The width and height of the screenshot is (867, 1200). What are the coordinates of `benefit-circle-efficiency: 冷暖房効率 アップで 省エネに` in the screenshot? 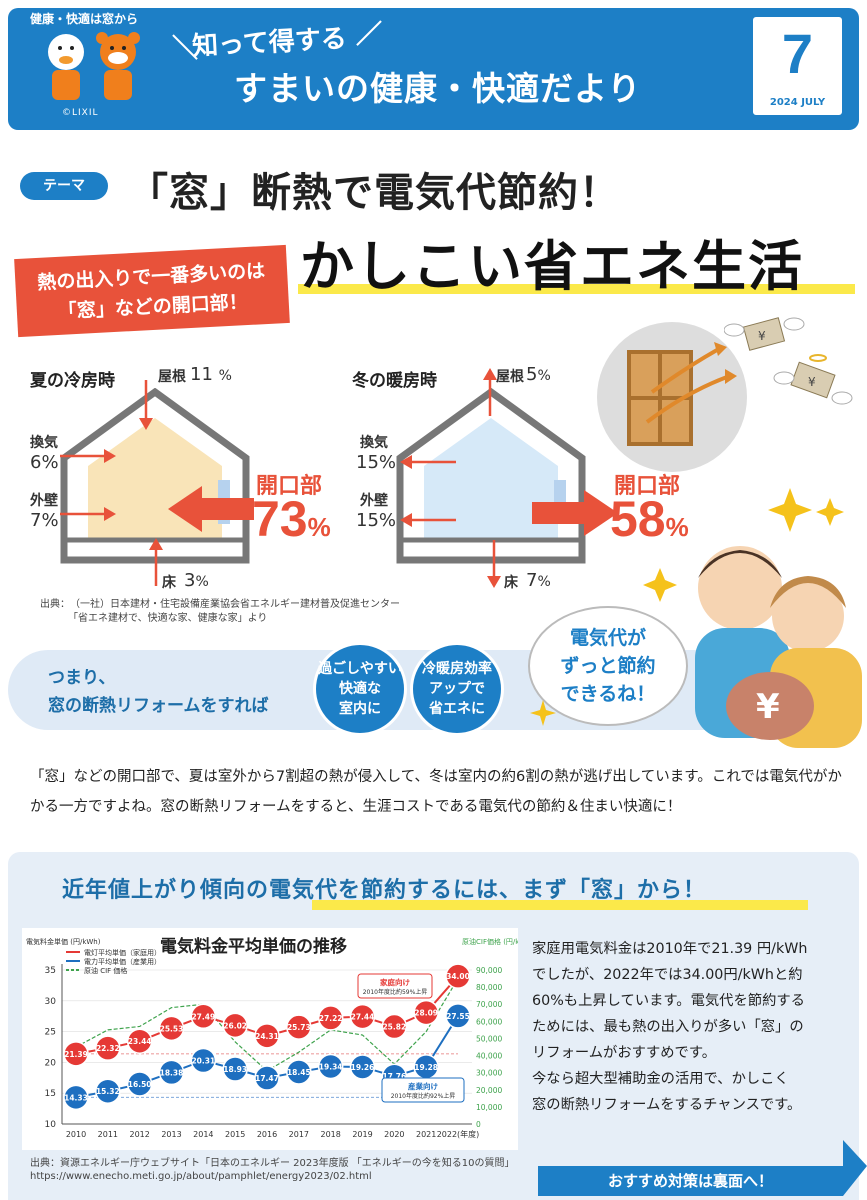 It's located at (457, 689).